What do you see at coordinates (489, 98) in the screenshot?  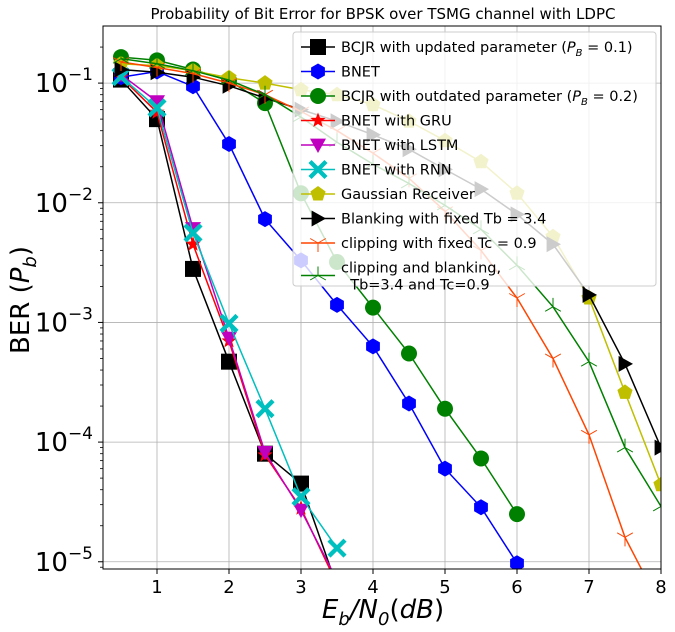 I see `legend-label: BCJR with outdated parameter (PB = 0.2)` at bounding box center [489, 98].